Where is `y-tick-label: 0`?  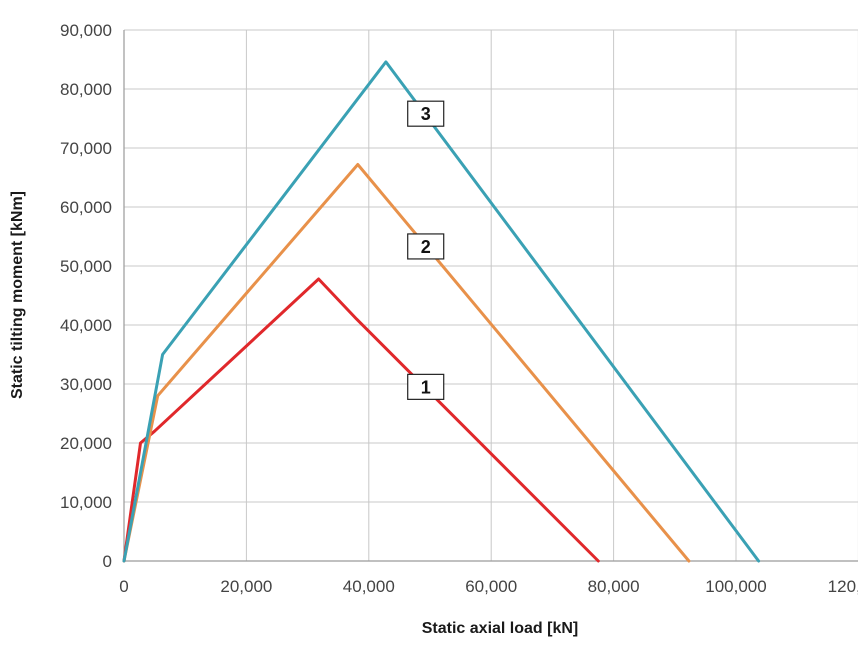
y-tick-label: 0 is located at coordinates (107, 561).